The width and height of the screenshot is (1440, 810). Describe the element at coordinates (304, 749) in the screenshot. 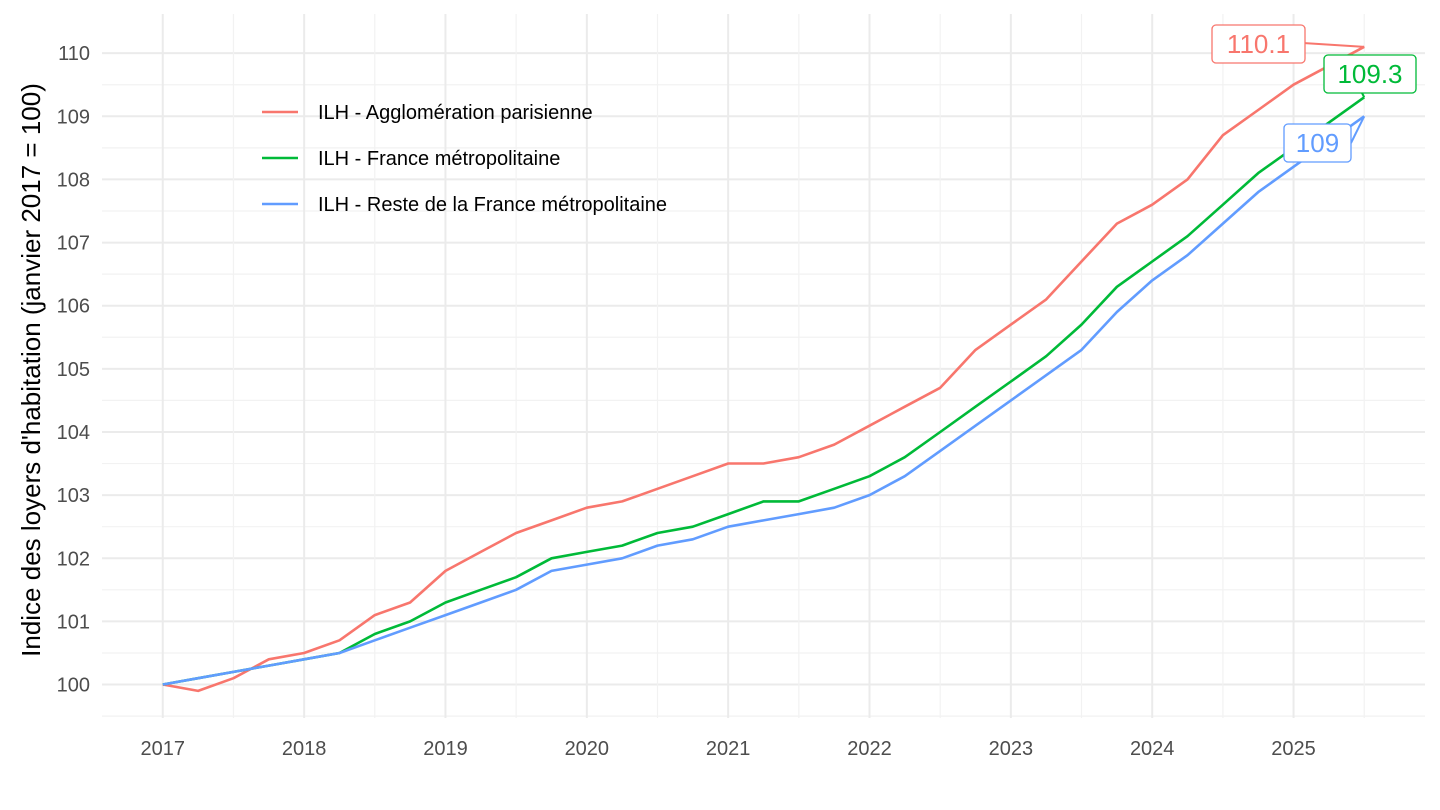

I see `x-tick-label: 2018` at that location.